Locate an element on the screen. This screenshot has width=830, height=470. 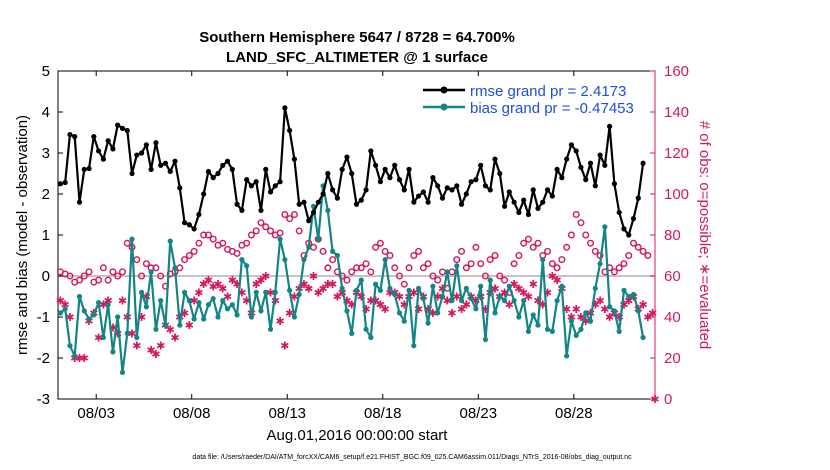
right-axis: 0 20 40 60 80 100 120 140 160 ✱ is located at coordinates (669, 235).